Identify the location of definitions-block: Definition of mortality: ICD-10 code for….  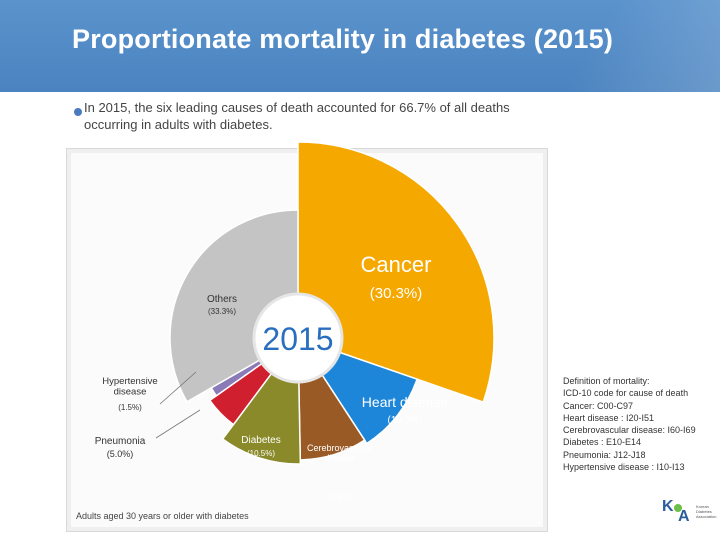
(629, 424).